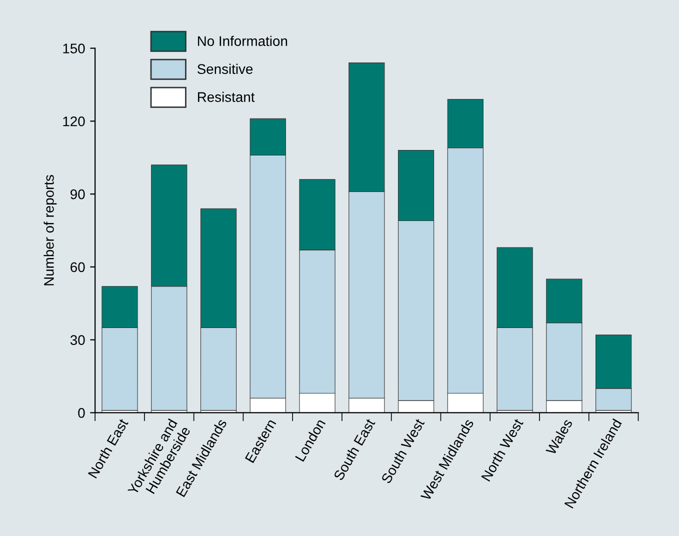 Image resolution: width=679 pixels, height=536 pixels. What do you see at coordinates (77, 194) in the screenshot?
I see `y-tick-label: 90` at bounding box center [77, 194].